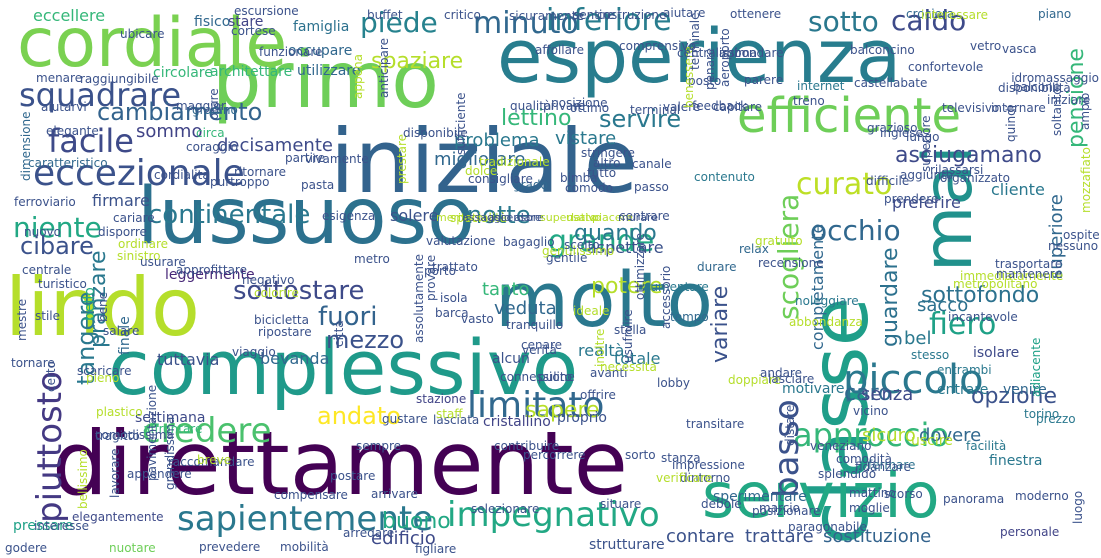 The image size is (1101, 558). I want to click on cloud-word: posto, so click(705, 81).